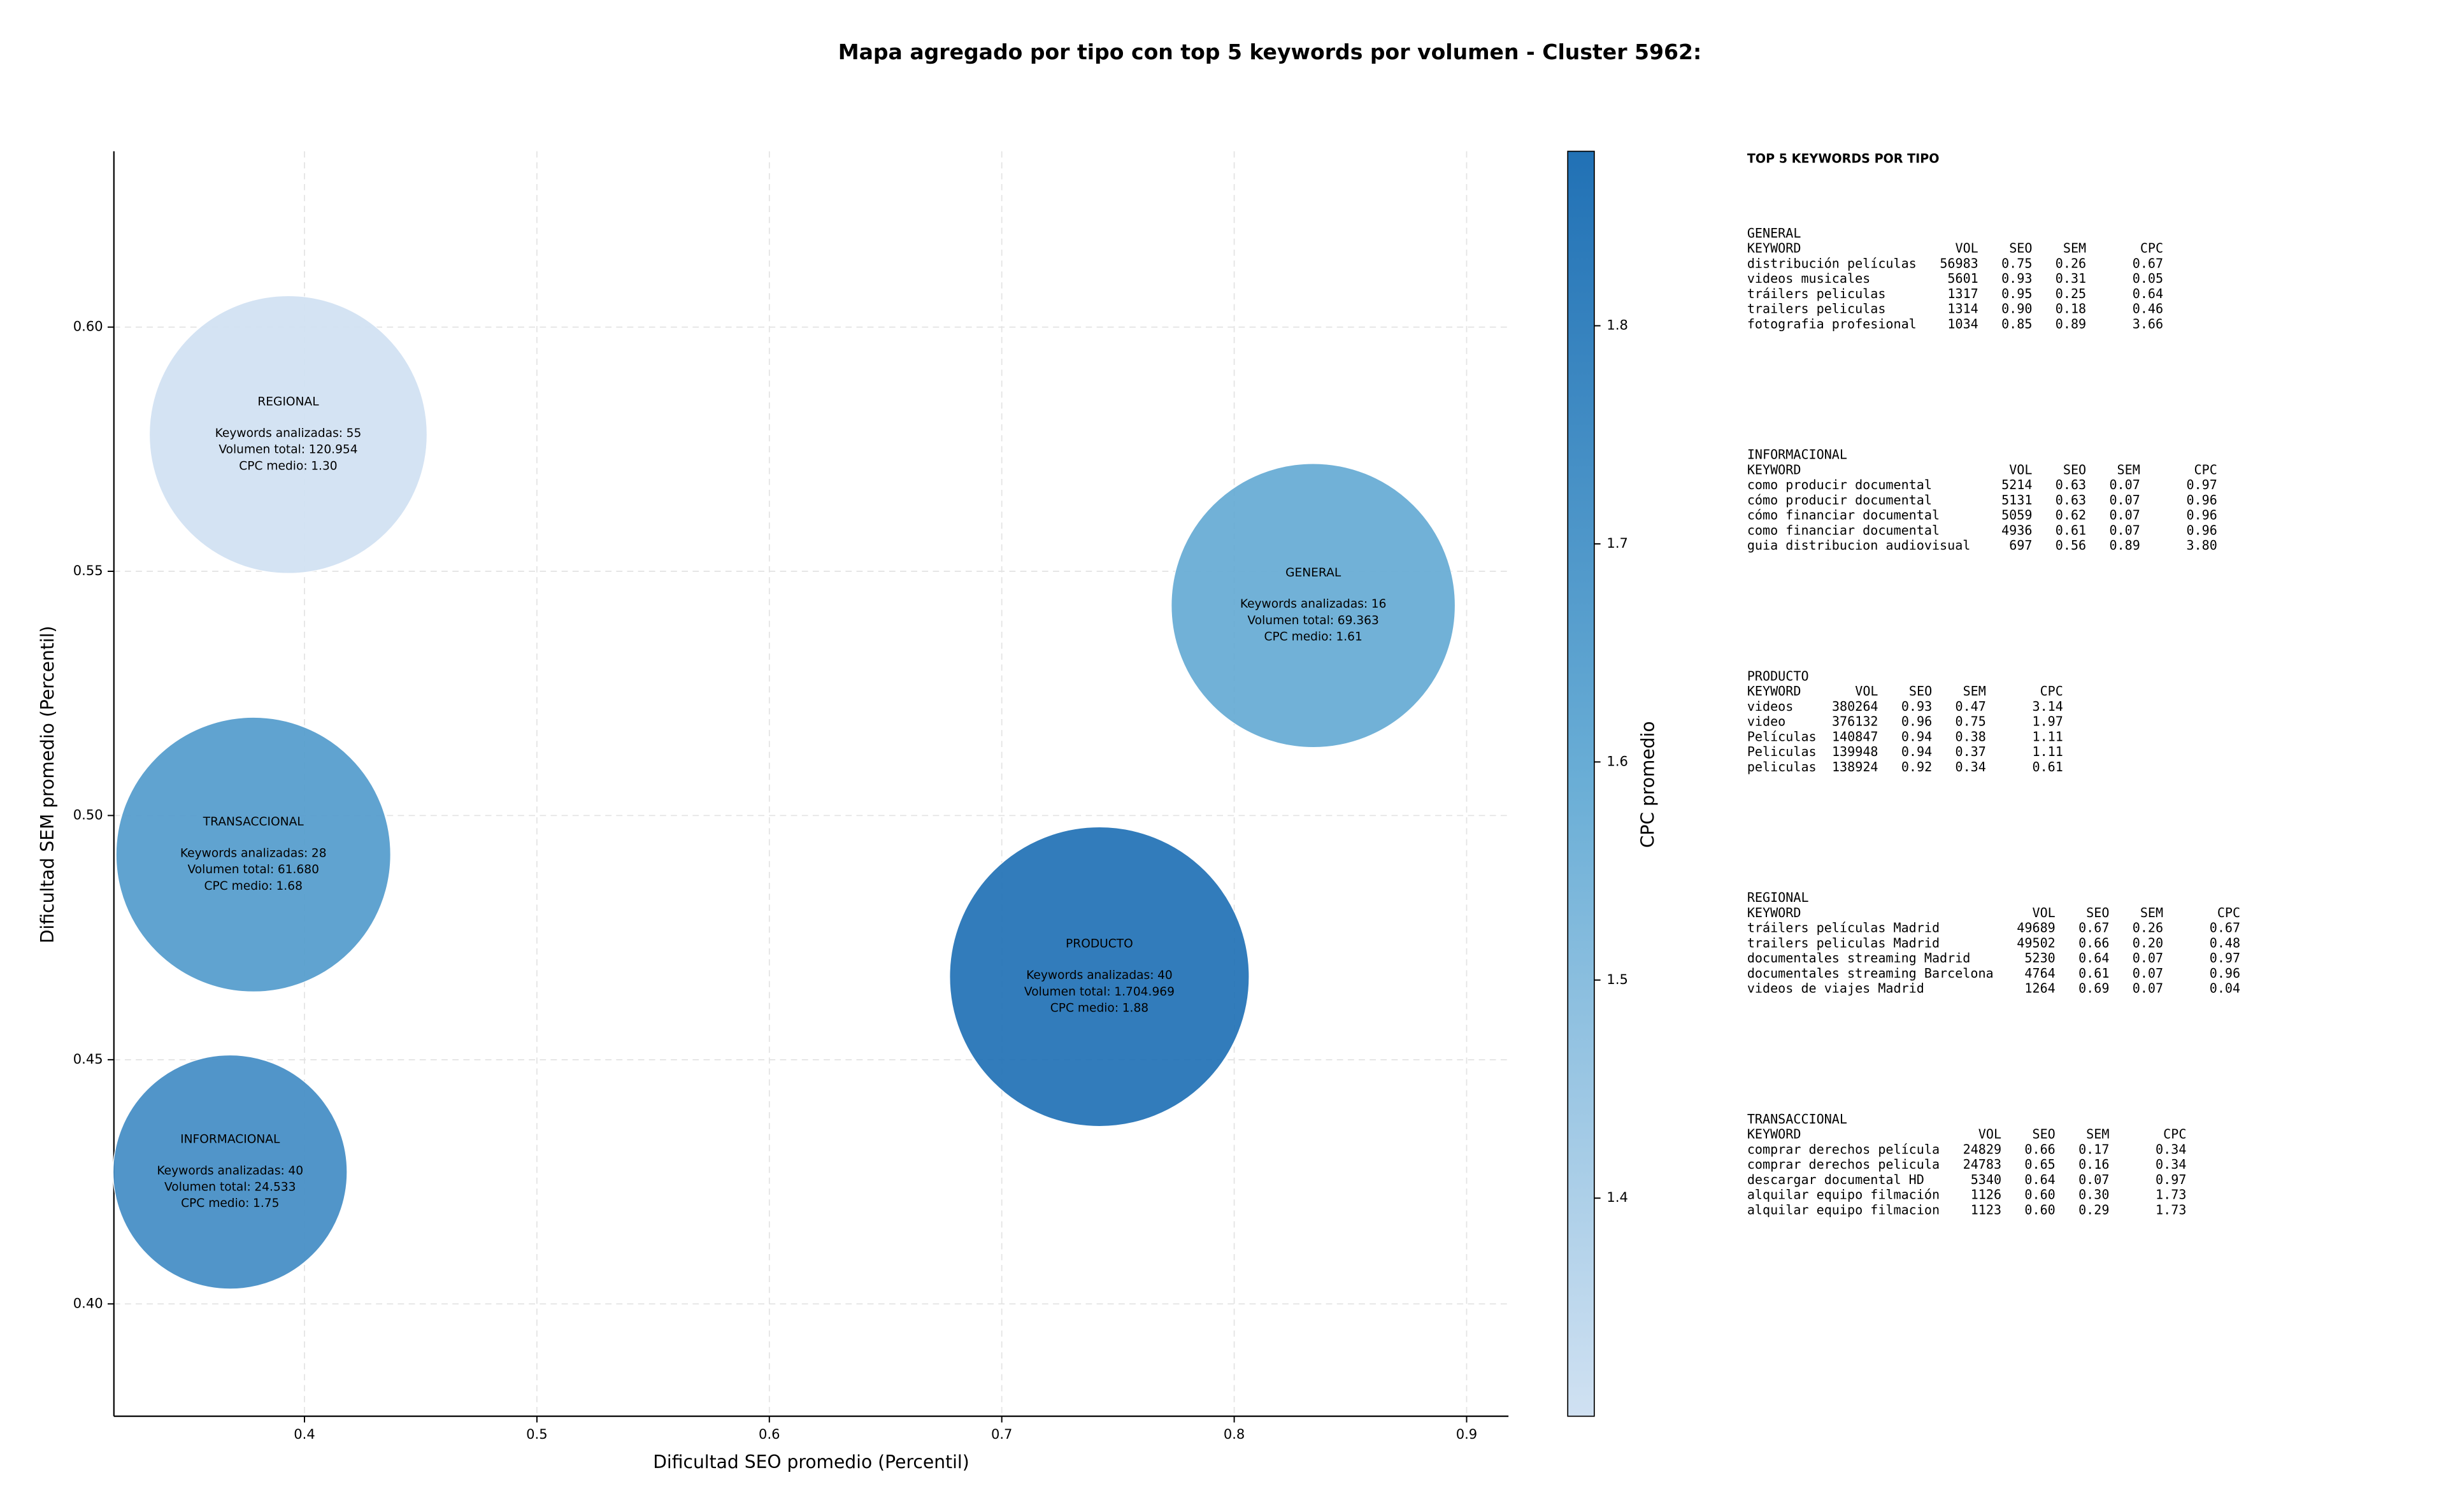 The width and height of the screenshot is (2446, 1512). I want to click on table-cell: 5059, so click(2016, 515).